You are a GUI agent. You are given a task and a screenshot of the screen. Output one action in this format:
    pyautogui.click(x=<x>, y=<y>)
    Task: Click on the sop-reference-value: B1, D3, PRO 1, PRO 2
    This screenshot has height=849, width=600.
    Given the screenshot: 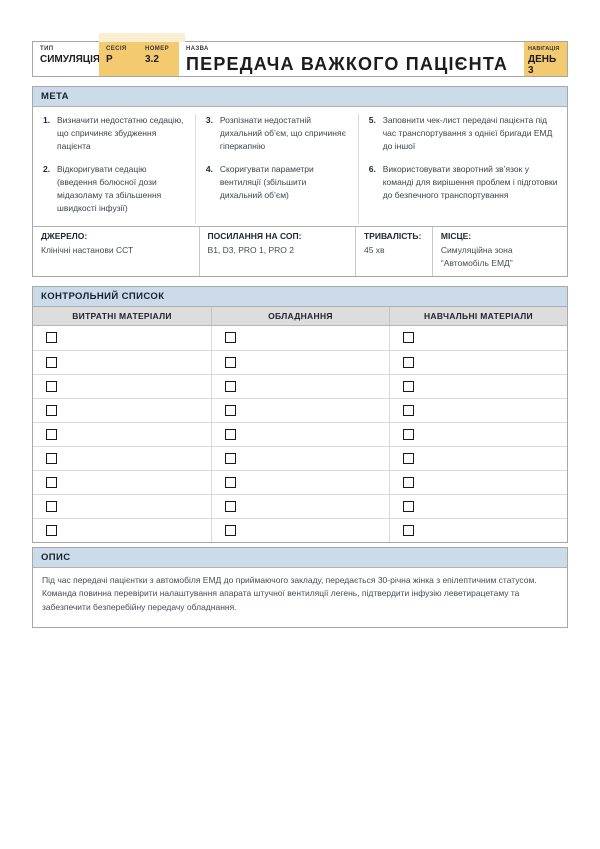 What is the action you would take?
    pyautogui.click(x=250, y=250)
    